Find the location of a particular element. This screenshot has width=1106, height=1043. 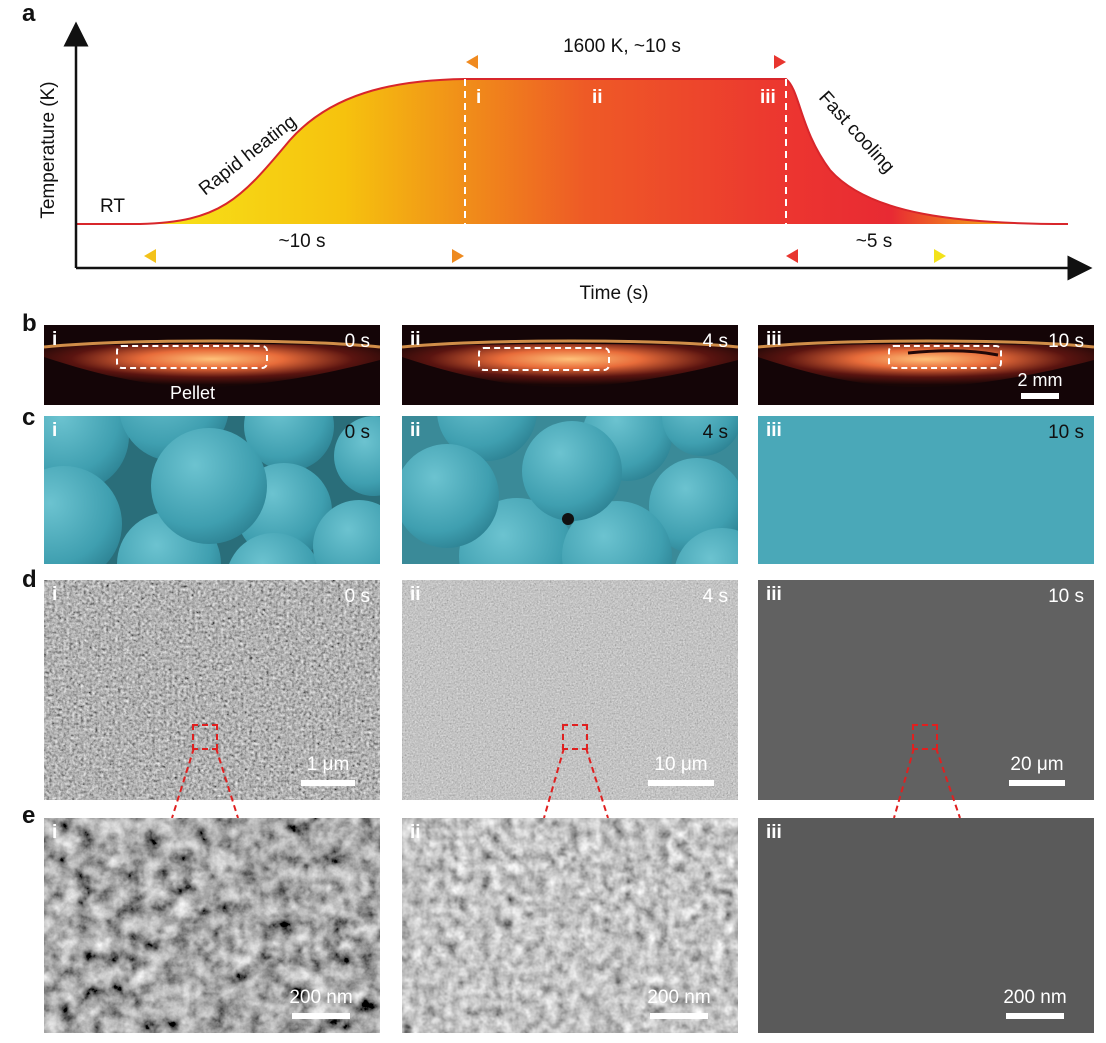

y-axis-label: Temperature (K) is located at coordinates (48, 149).